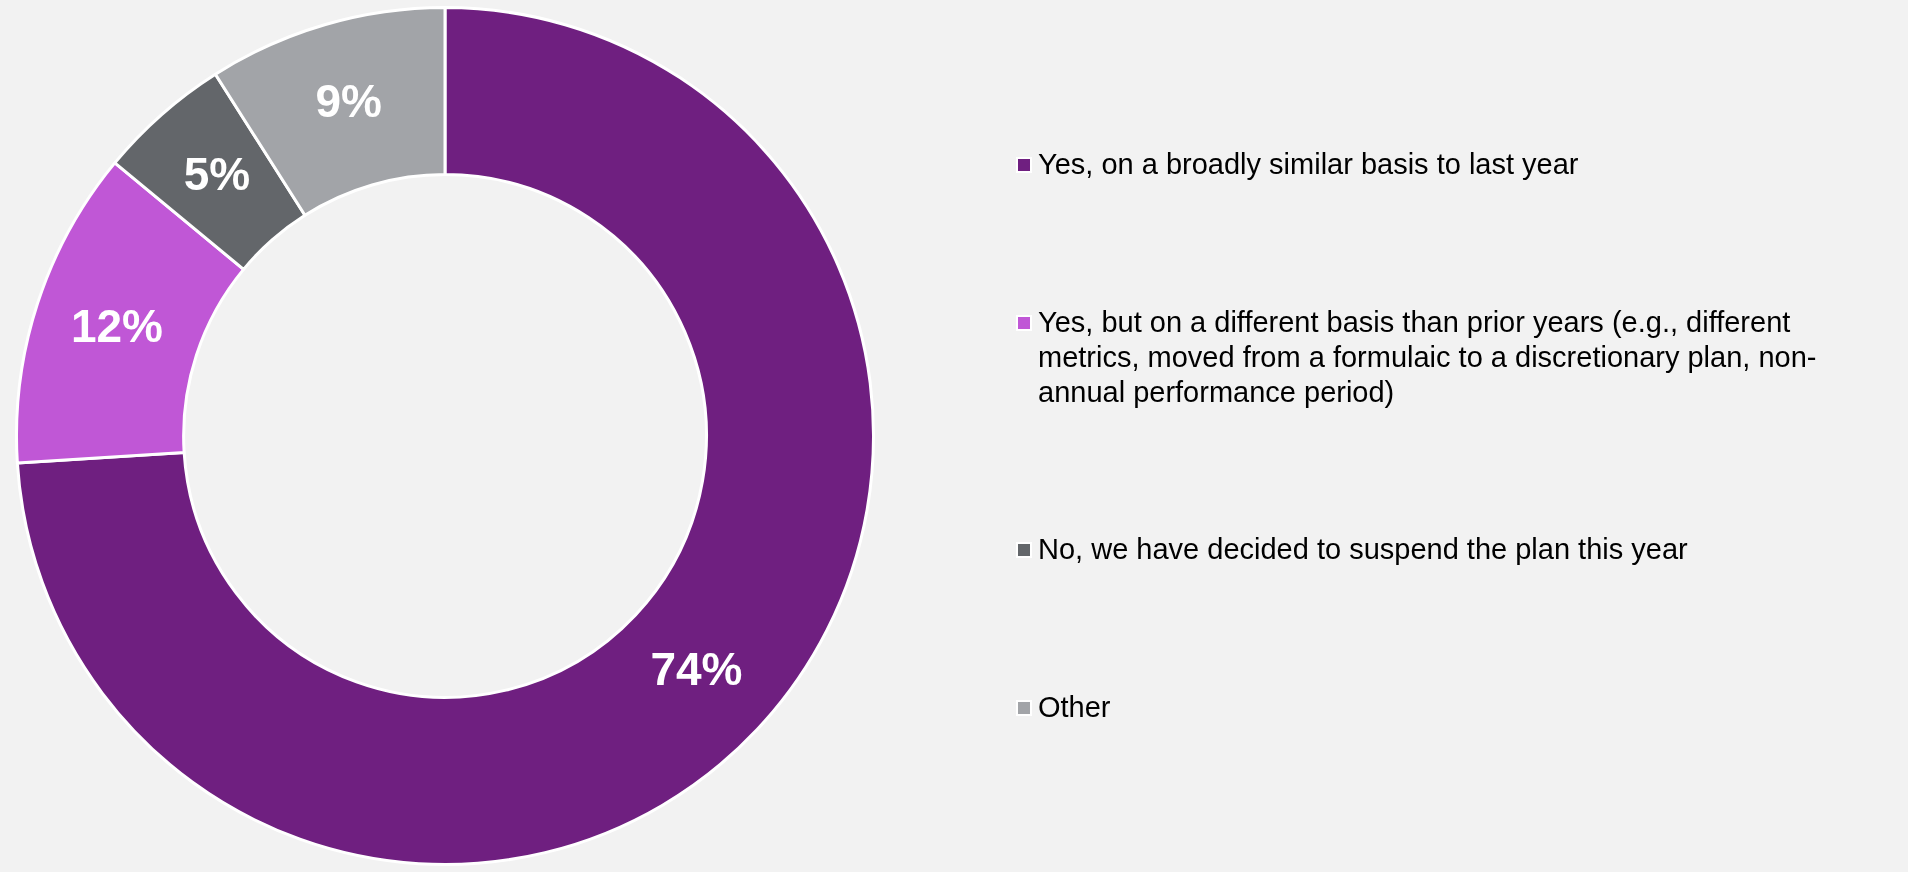 This screenshot has width=1908, height=872. Describe the element at coordinates (1363, 550) in the screenshot. I see `legend-label: No, we have decided to suspend the plan this year` at that location.